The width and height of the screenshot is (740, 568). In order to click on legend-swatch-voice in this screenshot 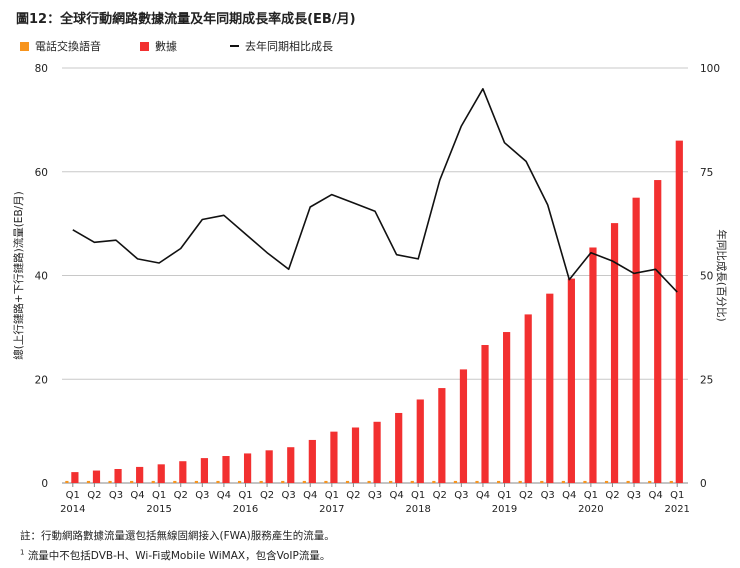, I will do `click(24, 46)`.